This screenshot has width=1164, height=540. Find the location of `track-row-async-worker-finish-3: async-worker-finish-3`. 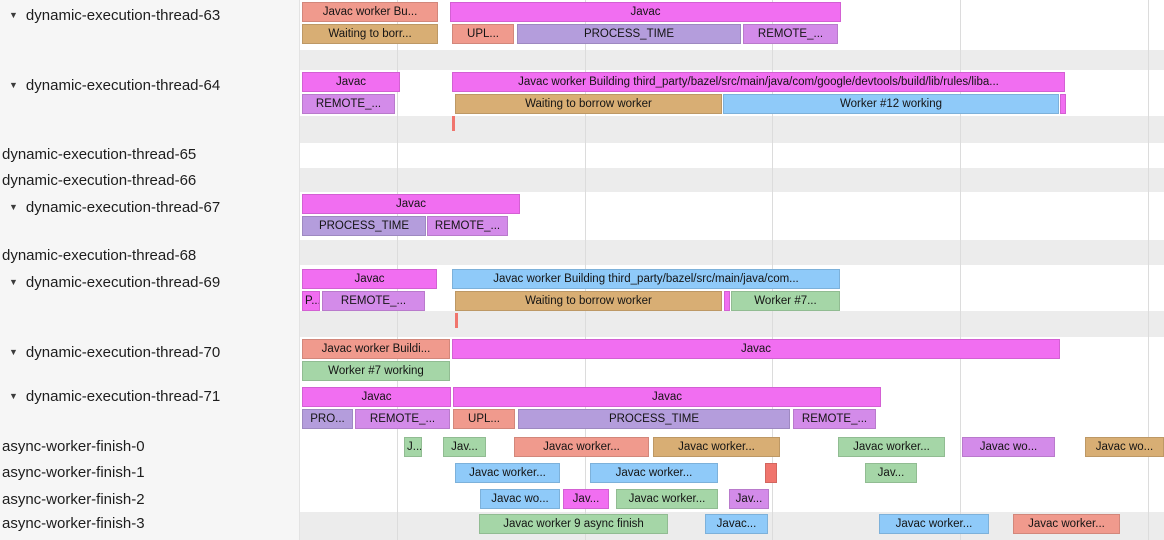

track-row-async-worker-finish-3: async-worker-finish-3 is located at coordinates (72, 524).